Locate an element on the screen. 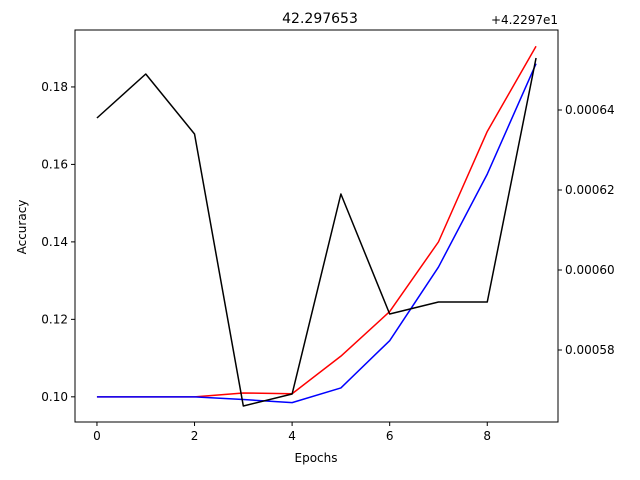 Image resolution: width=640 pixels, height=480 pixels. y-tick-label: 0.14 is located at coordinates (54, 242).